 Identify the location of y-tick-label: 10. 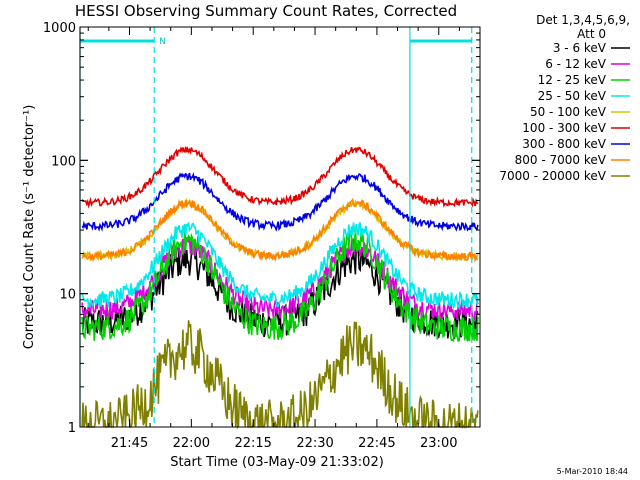
(67, 295).